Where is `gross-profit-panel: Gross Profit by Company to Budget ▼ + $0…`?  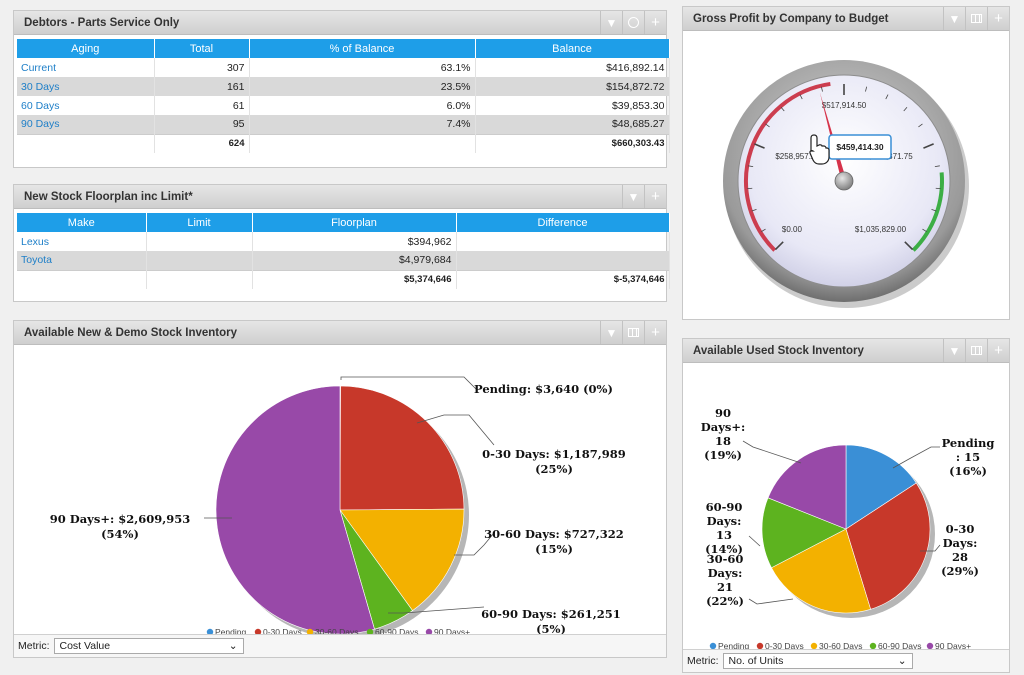 gross-profit-panel: Gross Profit by Company to Budget ▼ + $0… is located at coordinates (846, 163).